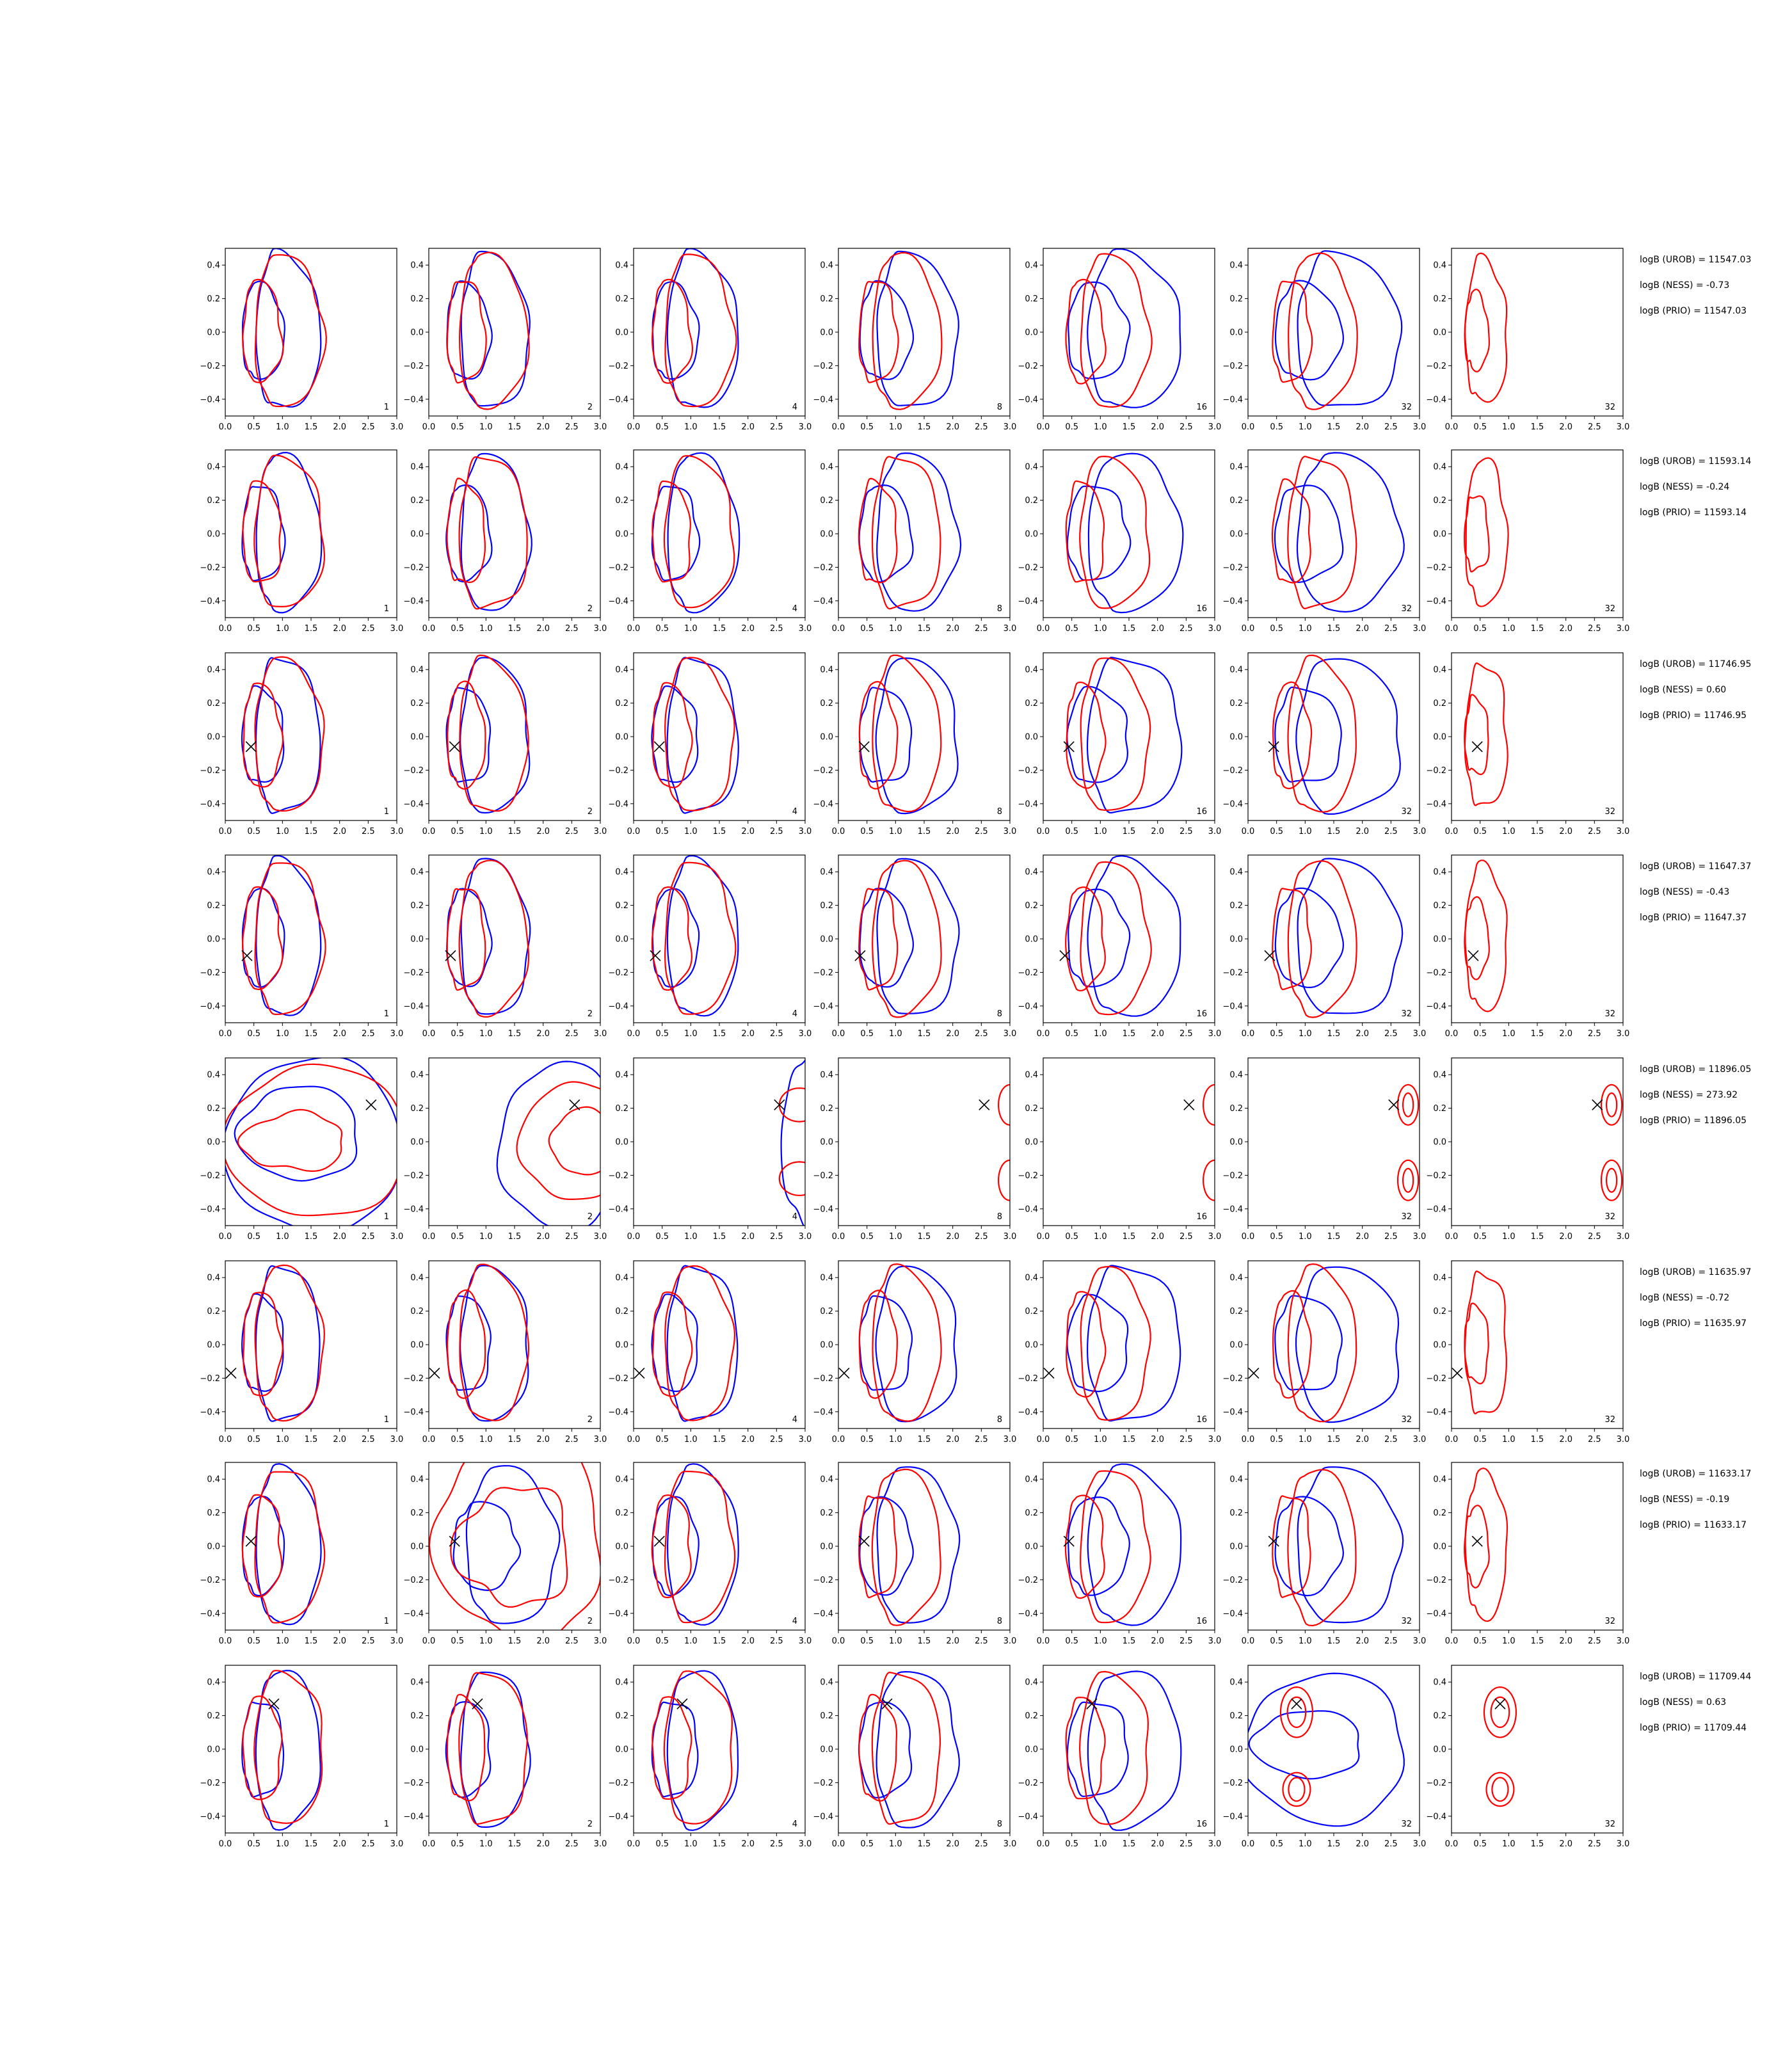  I want to click on panel-r1-c3: 0.0 0.5 1.0 1.5 2.0 2.5 3.0 0.4 0.2 0.0 −0.2 −0.4 4, so click(710, 340).